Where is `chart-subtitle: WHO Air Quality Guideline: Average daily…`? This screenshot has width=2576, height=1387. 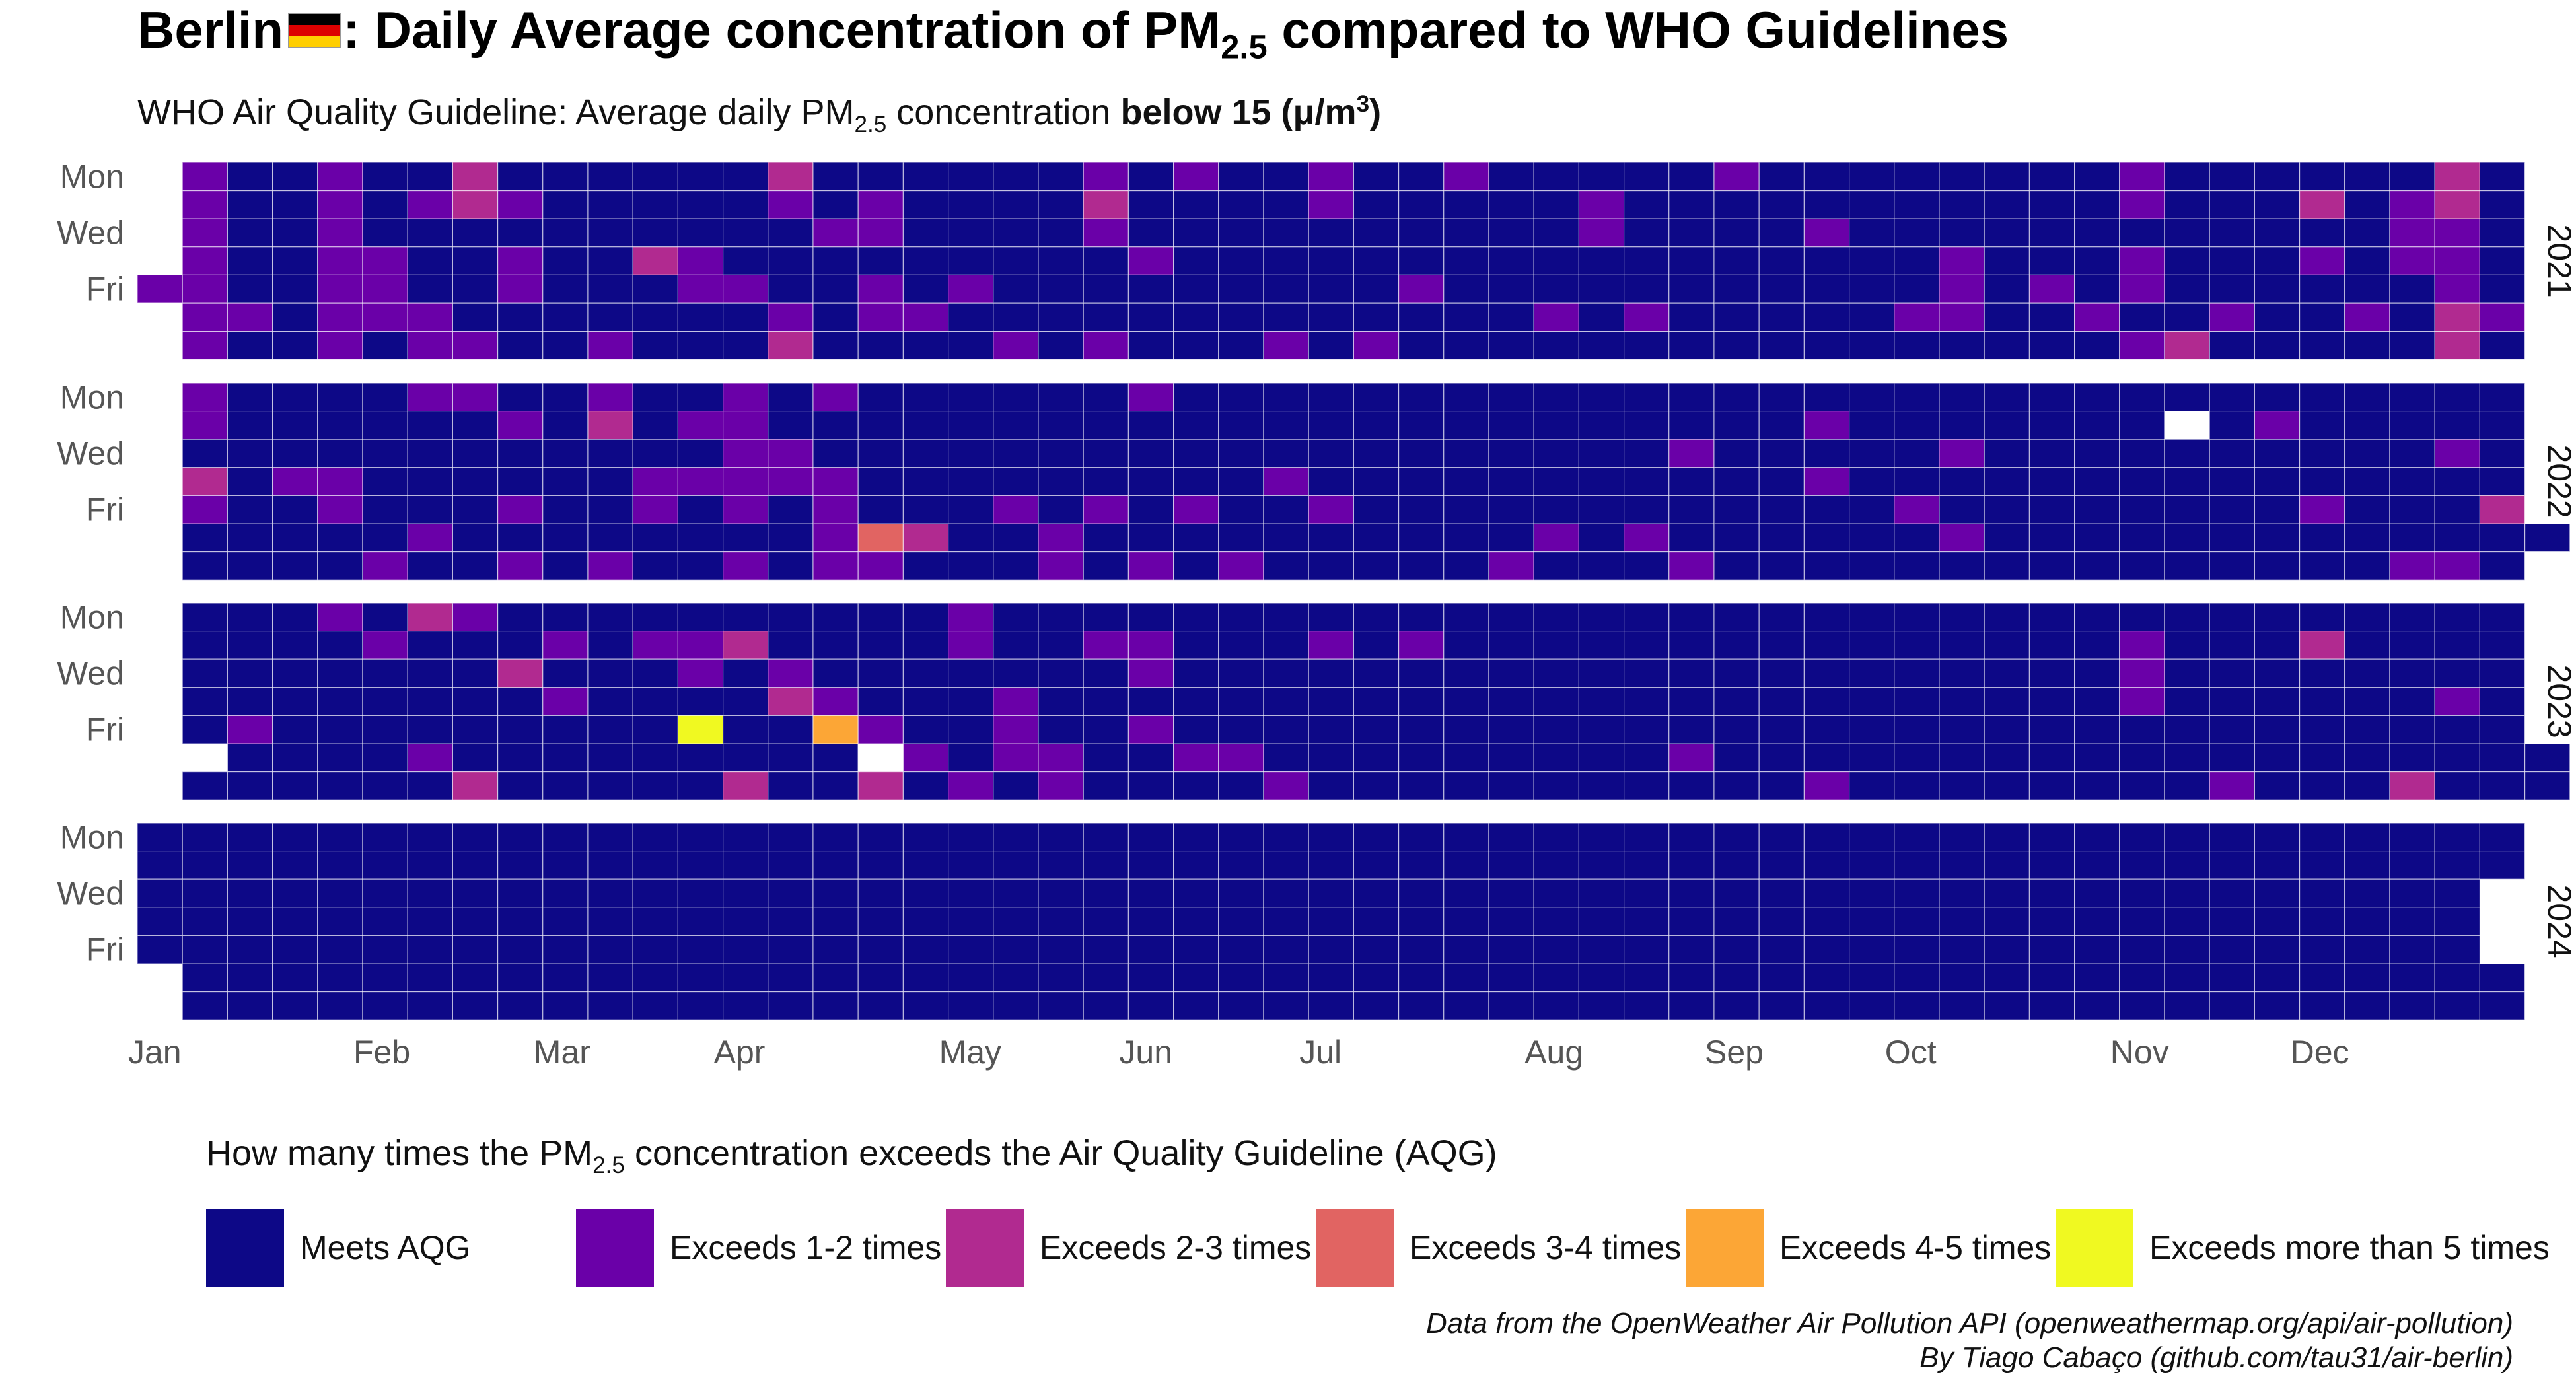
chart-subtitle: WHO Air Quality Guideline: Average daily… is located at coordinates (759, 114).